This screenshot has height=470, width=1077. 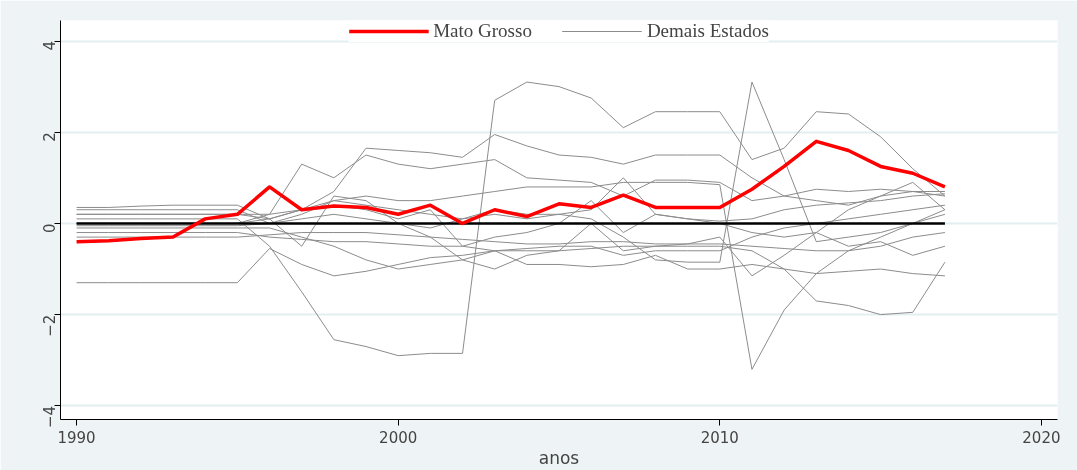 I want to click on y-tick-label: −4, so click(x=50, y=416).